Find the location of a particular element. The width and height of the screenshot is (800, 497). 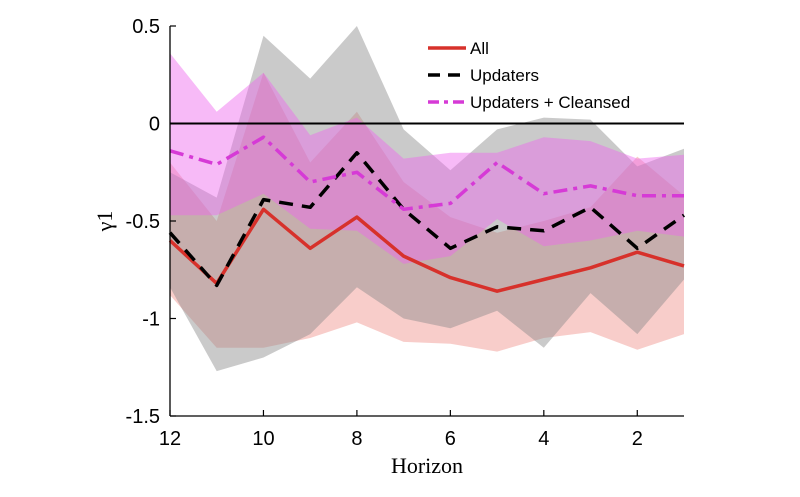

y-tick-label: -1.5 is located at coordinates (143, 417).